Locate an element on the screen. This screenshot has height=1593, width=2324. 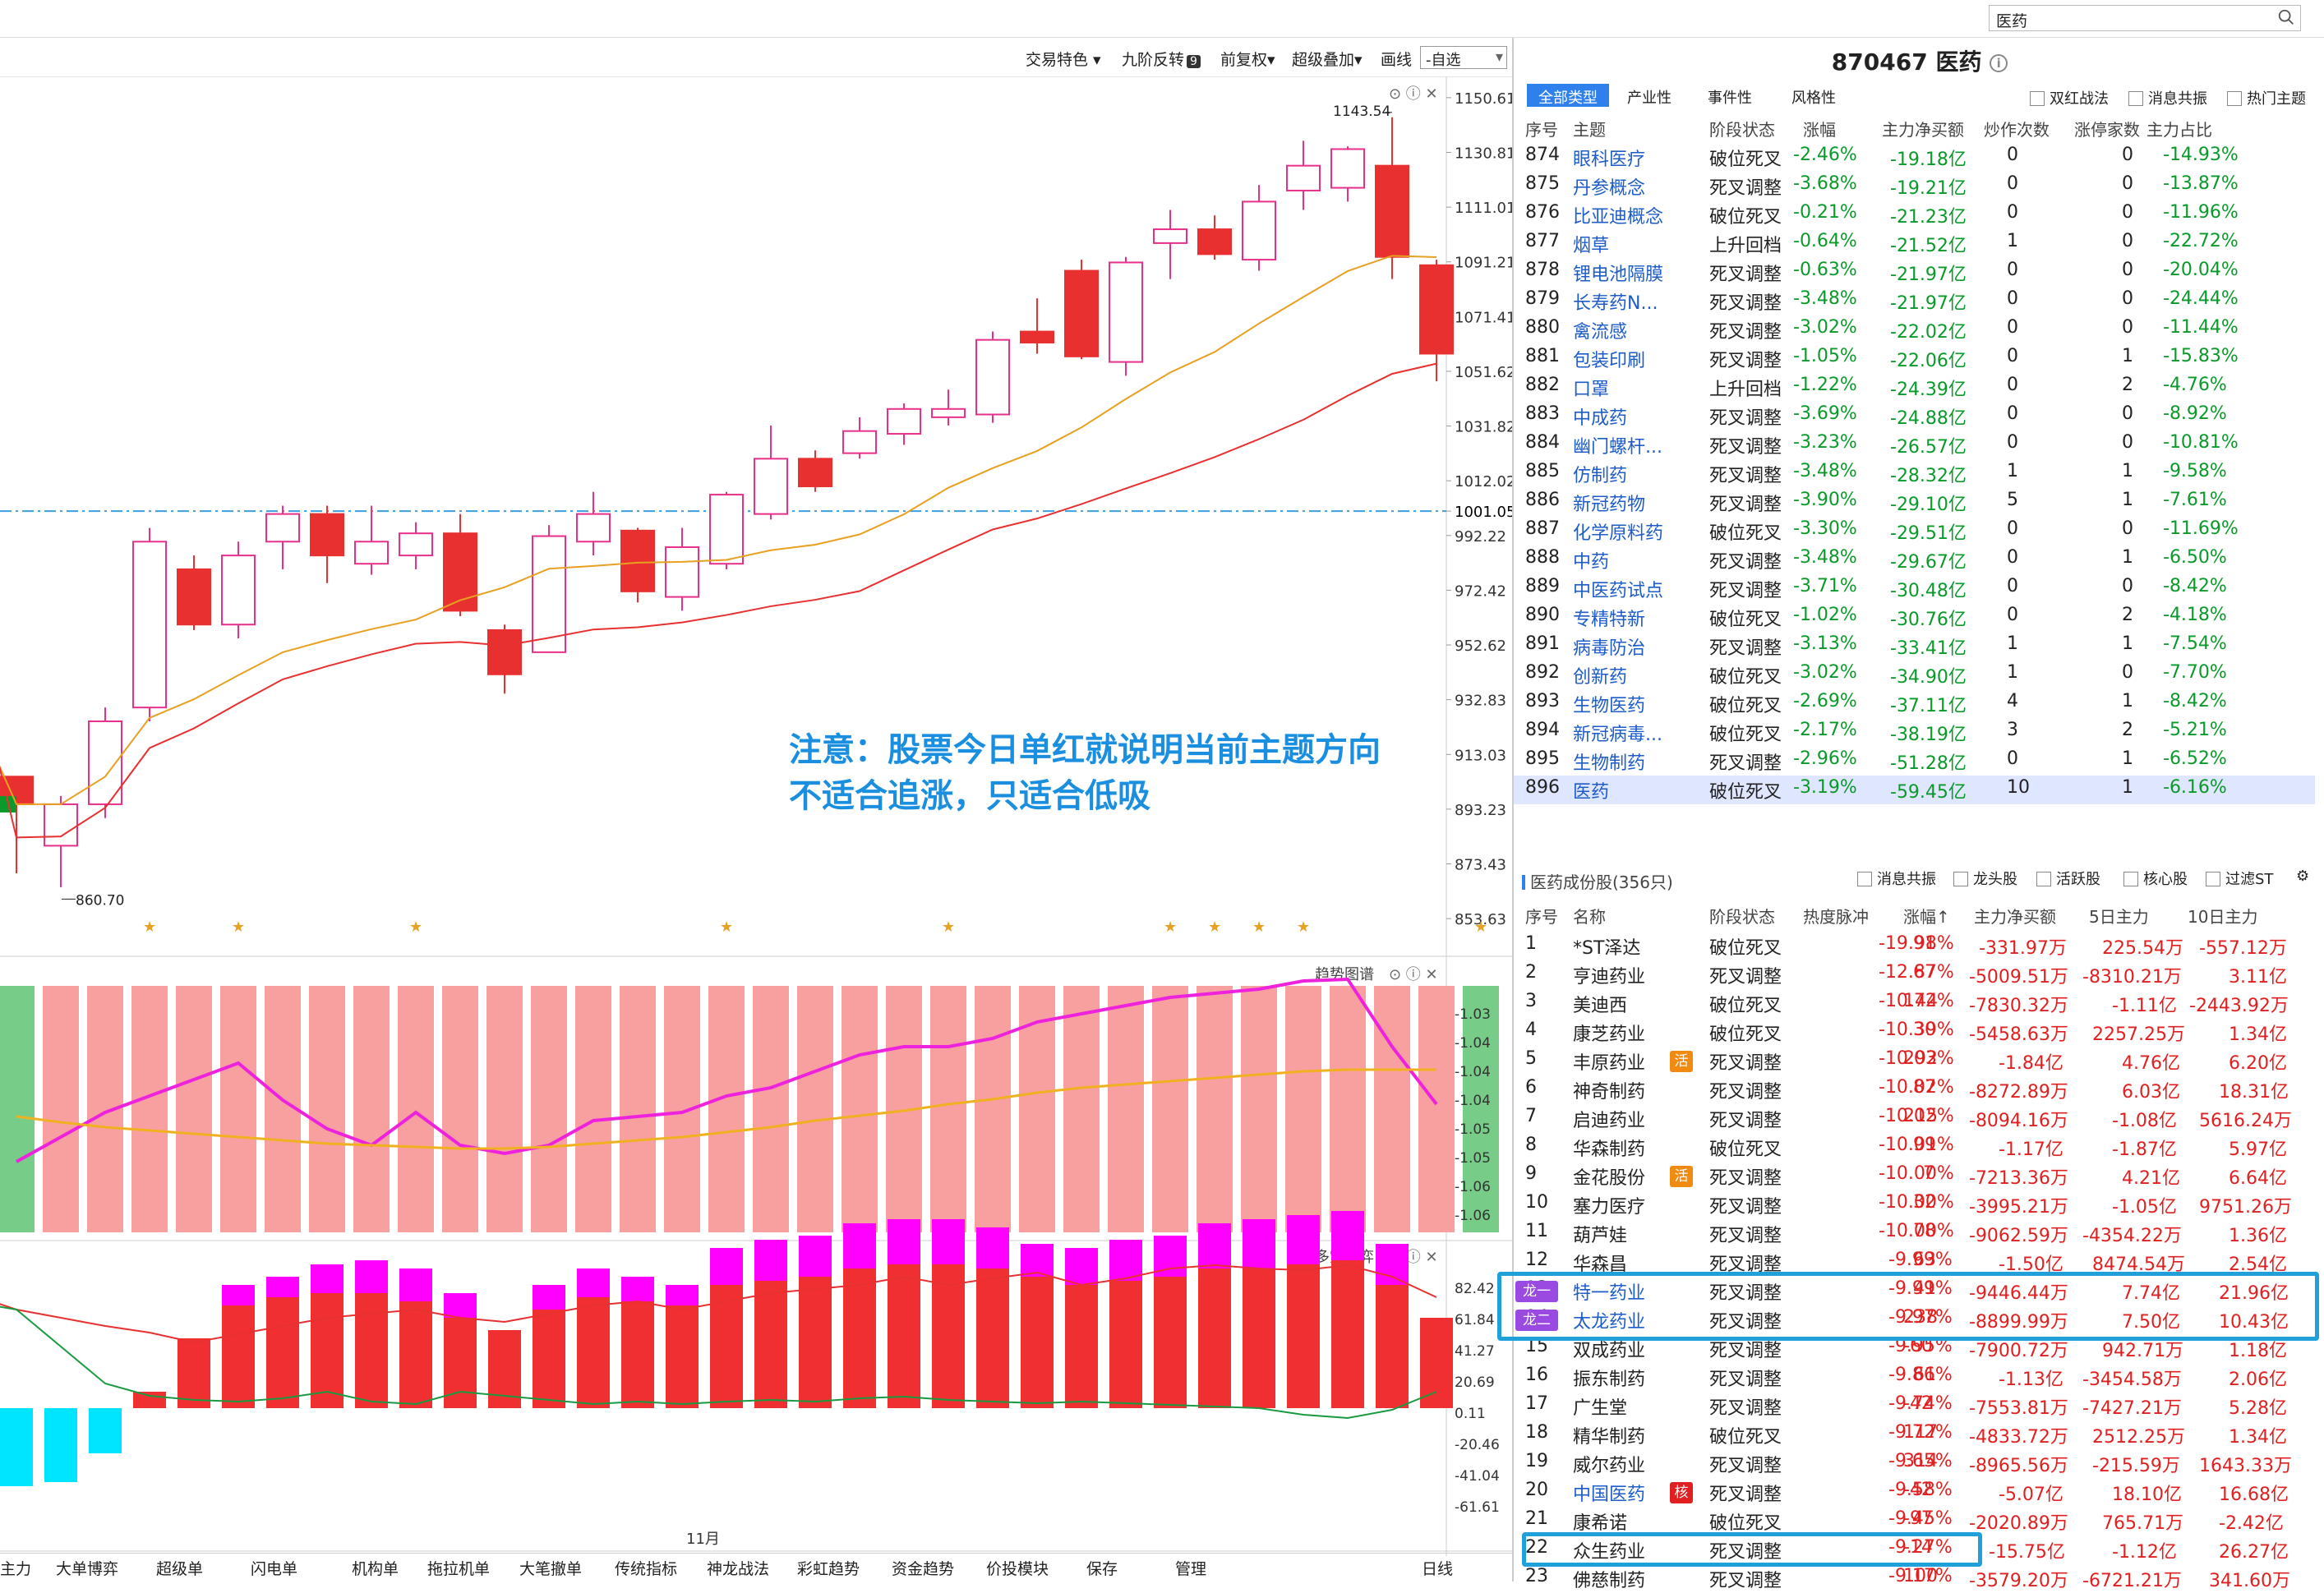
theme-row: 893 生物医药 破位死叉 -2.69% -37.11亿 4 1 -8.42% is located at coordinates (1914, 704).